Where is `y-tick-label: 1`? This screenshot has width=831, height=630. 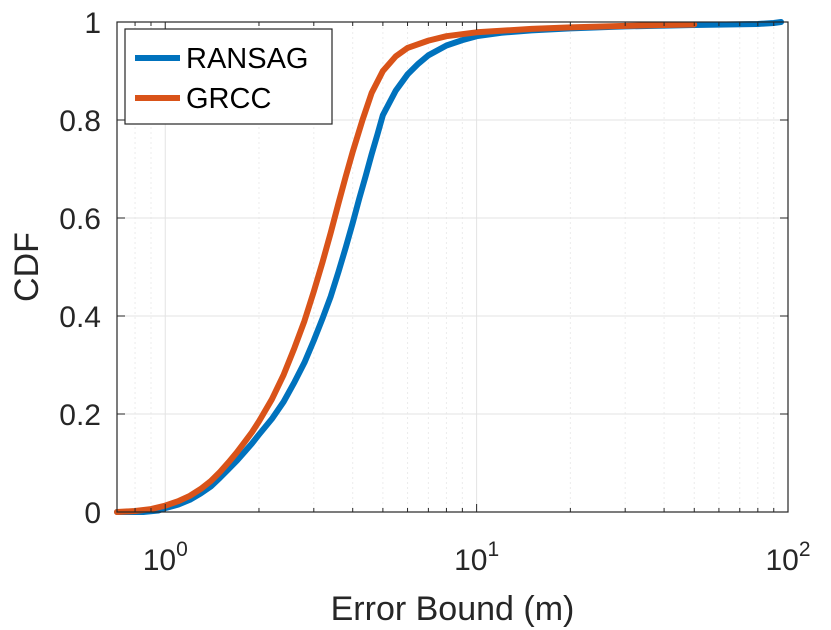
y-tick-label: 1 is located at coordinates (92, 23).